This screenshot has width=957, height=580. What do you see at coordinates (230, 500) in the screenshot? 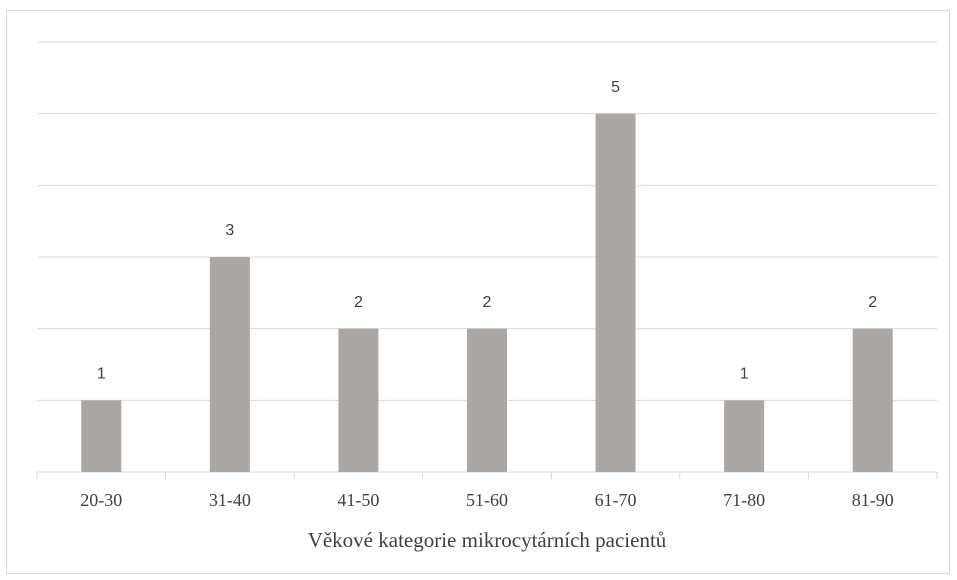
I see `x-tick-label: 31-40` at bounding box center [230, 500].